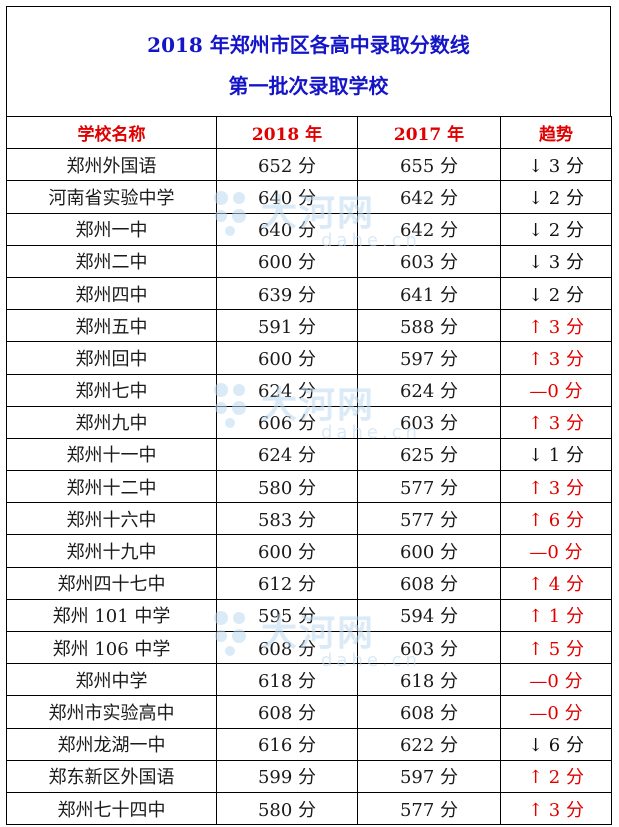  What do you see at coordinates (111, 519) in the screenshot?
I see `school-cell: 郑州十六中` at bounding box center [111, 519].